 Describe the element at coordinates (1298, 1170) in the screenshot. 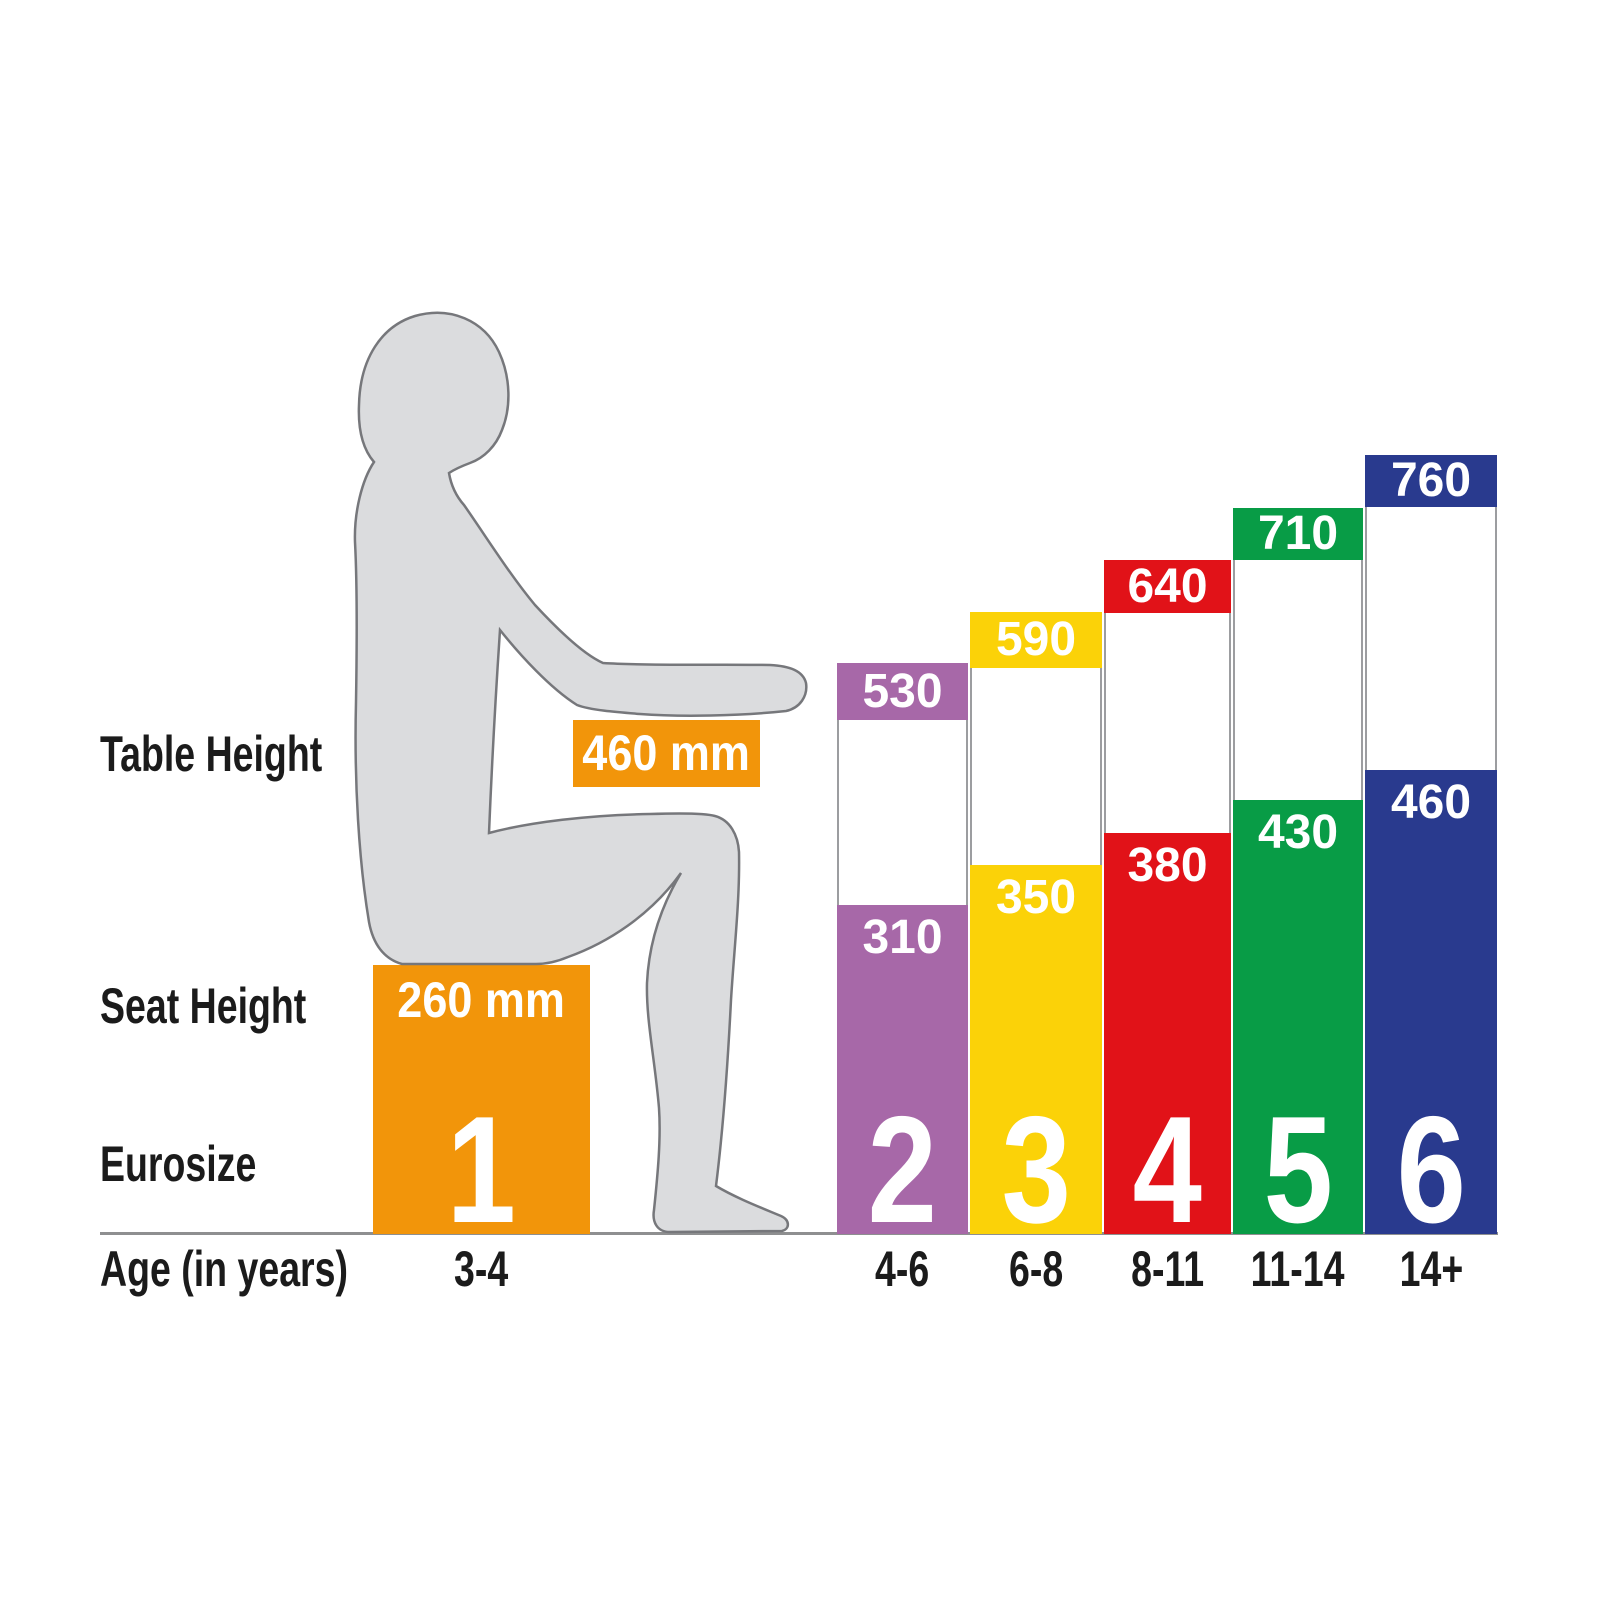

I see `eurosize-number-5: 5` at that location.